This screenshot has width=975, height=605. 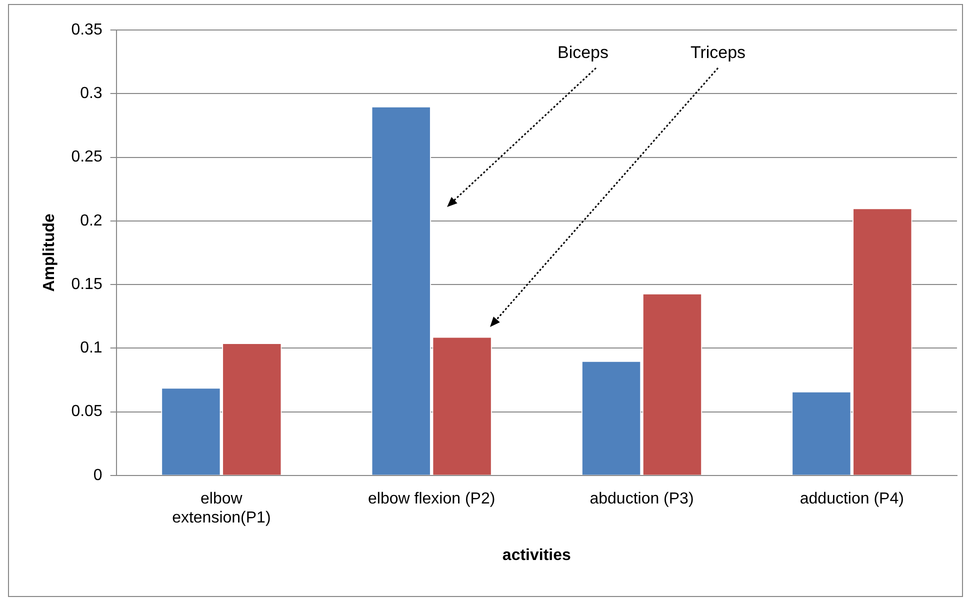 What do you see at coordinates (221, 508) in the screenshot?
I see `x-tick-label: elbow extension(P1)` at bounding box center [221, 508].